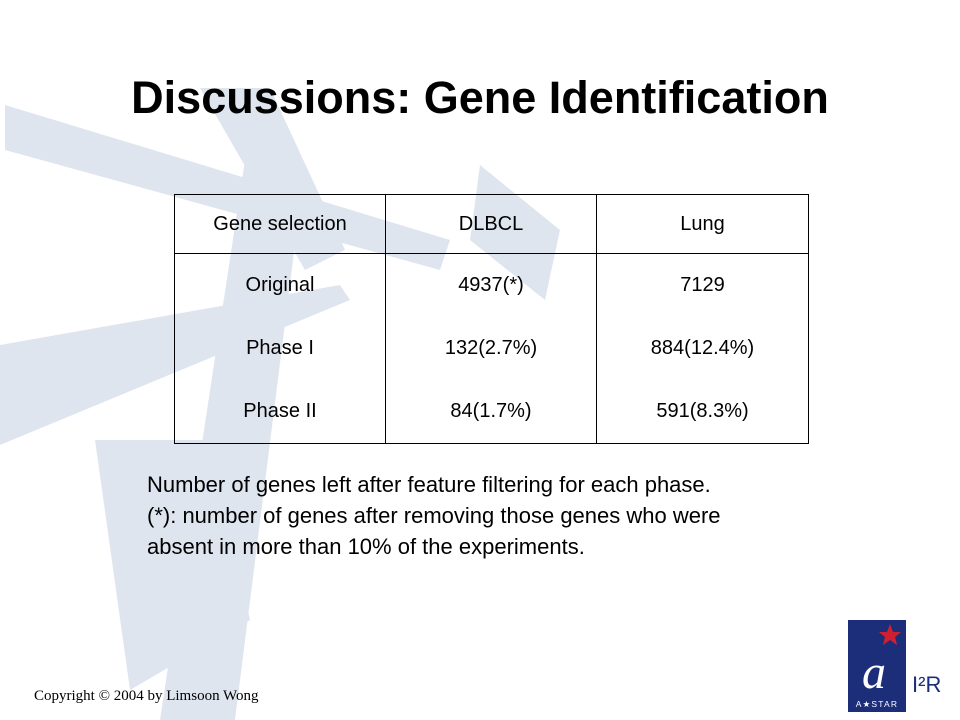 This screenshot has width=960, height=720. I want to click on table-row: Phase II 84(1.7%) 591(8.3%), so click(491, 412).